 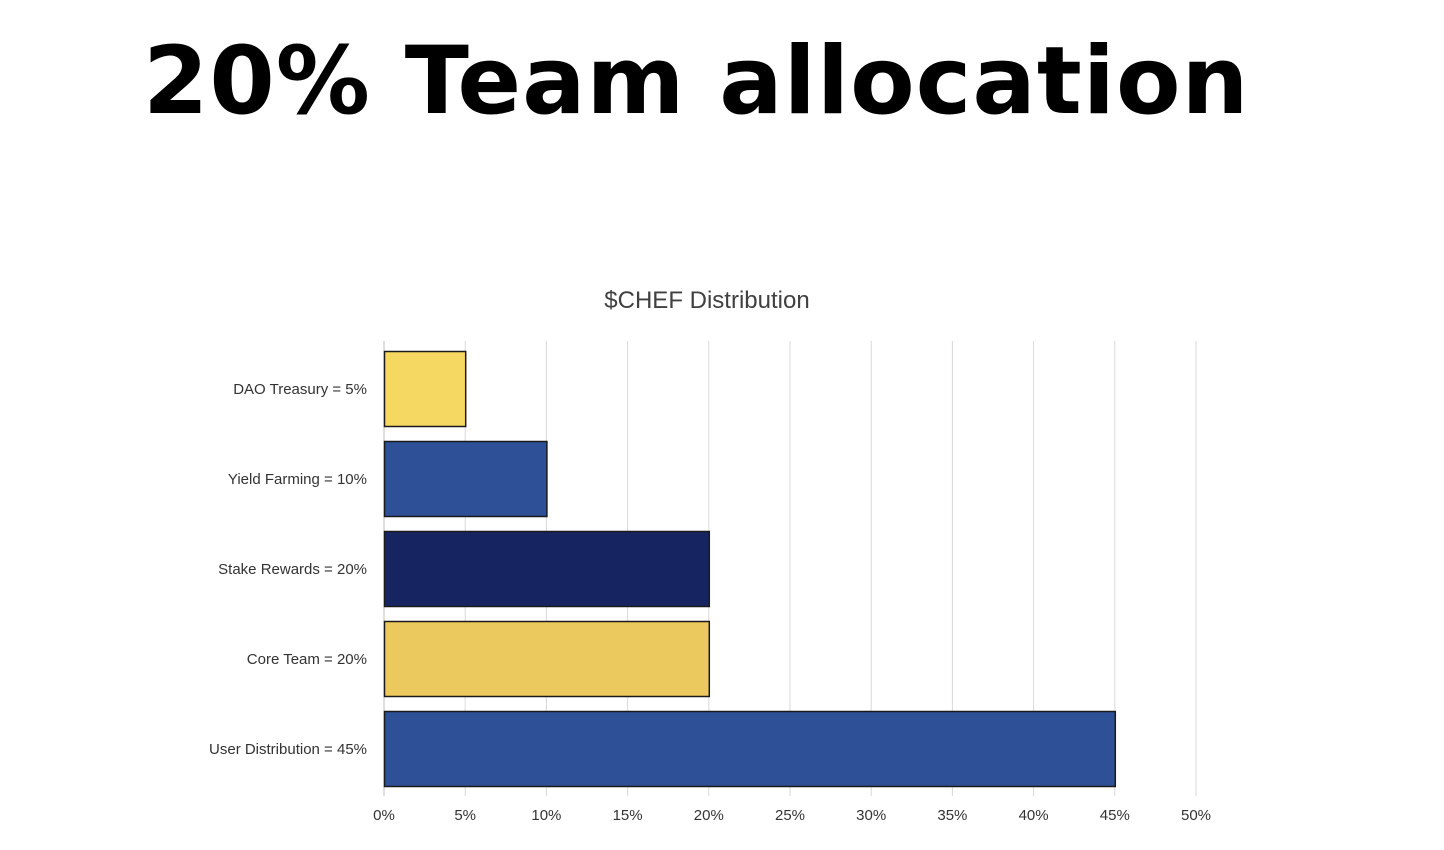 I want to click on x-tick-label-25: 25%, so click(x=790, y=815).